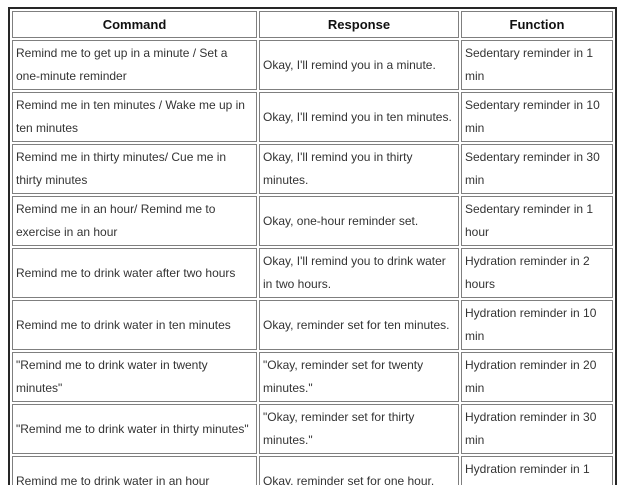 Image resolution: width=622 pixels, height=485 pixels. What do you see at coordinates (359, 65) in the screenshot?
I see `cell-response: Okay, I'll remind you in a minute.` at bounding box center [359, 65].